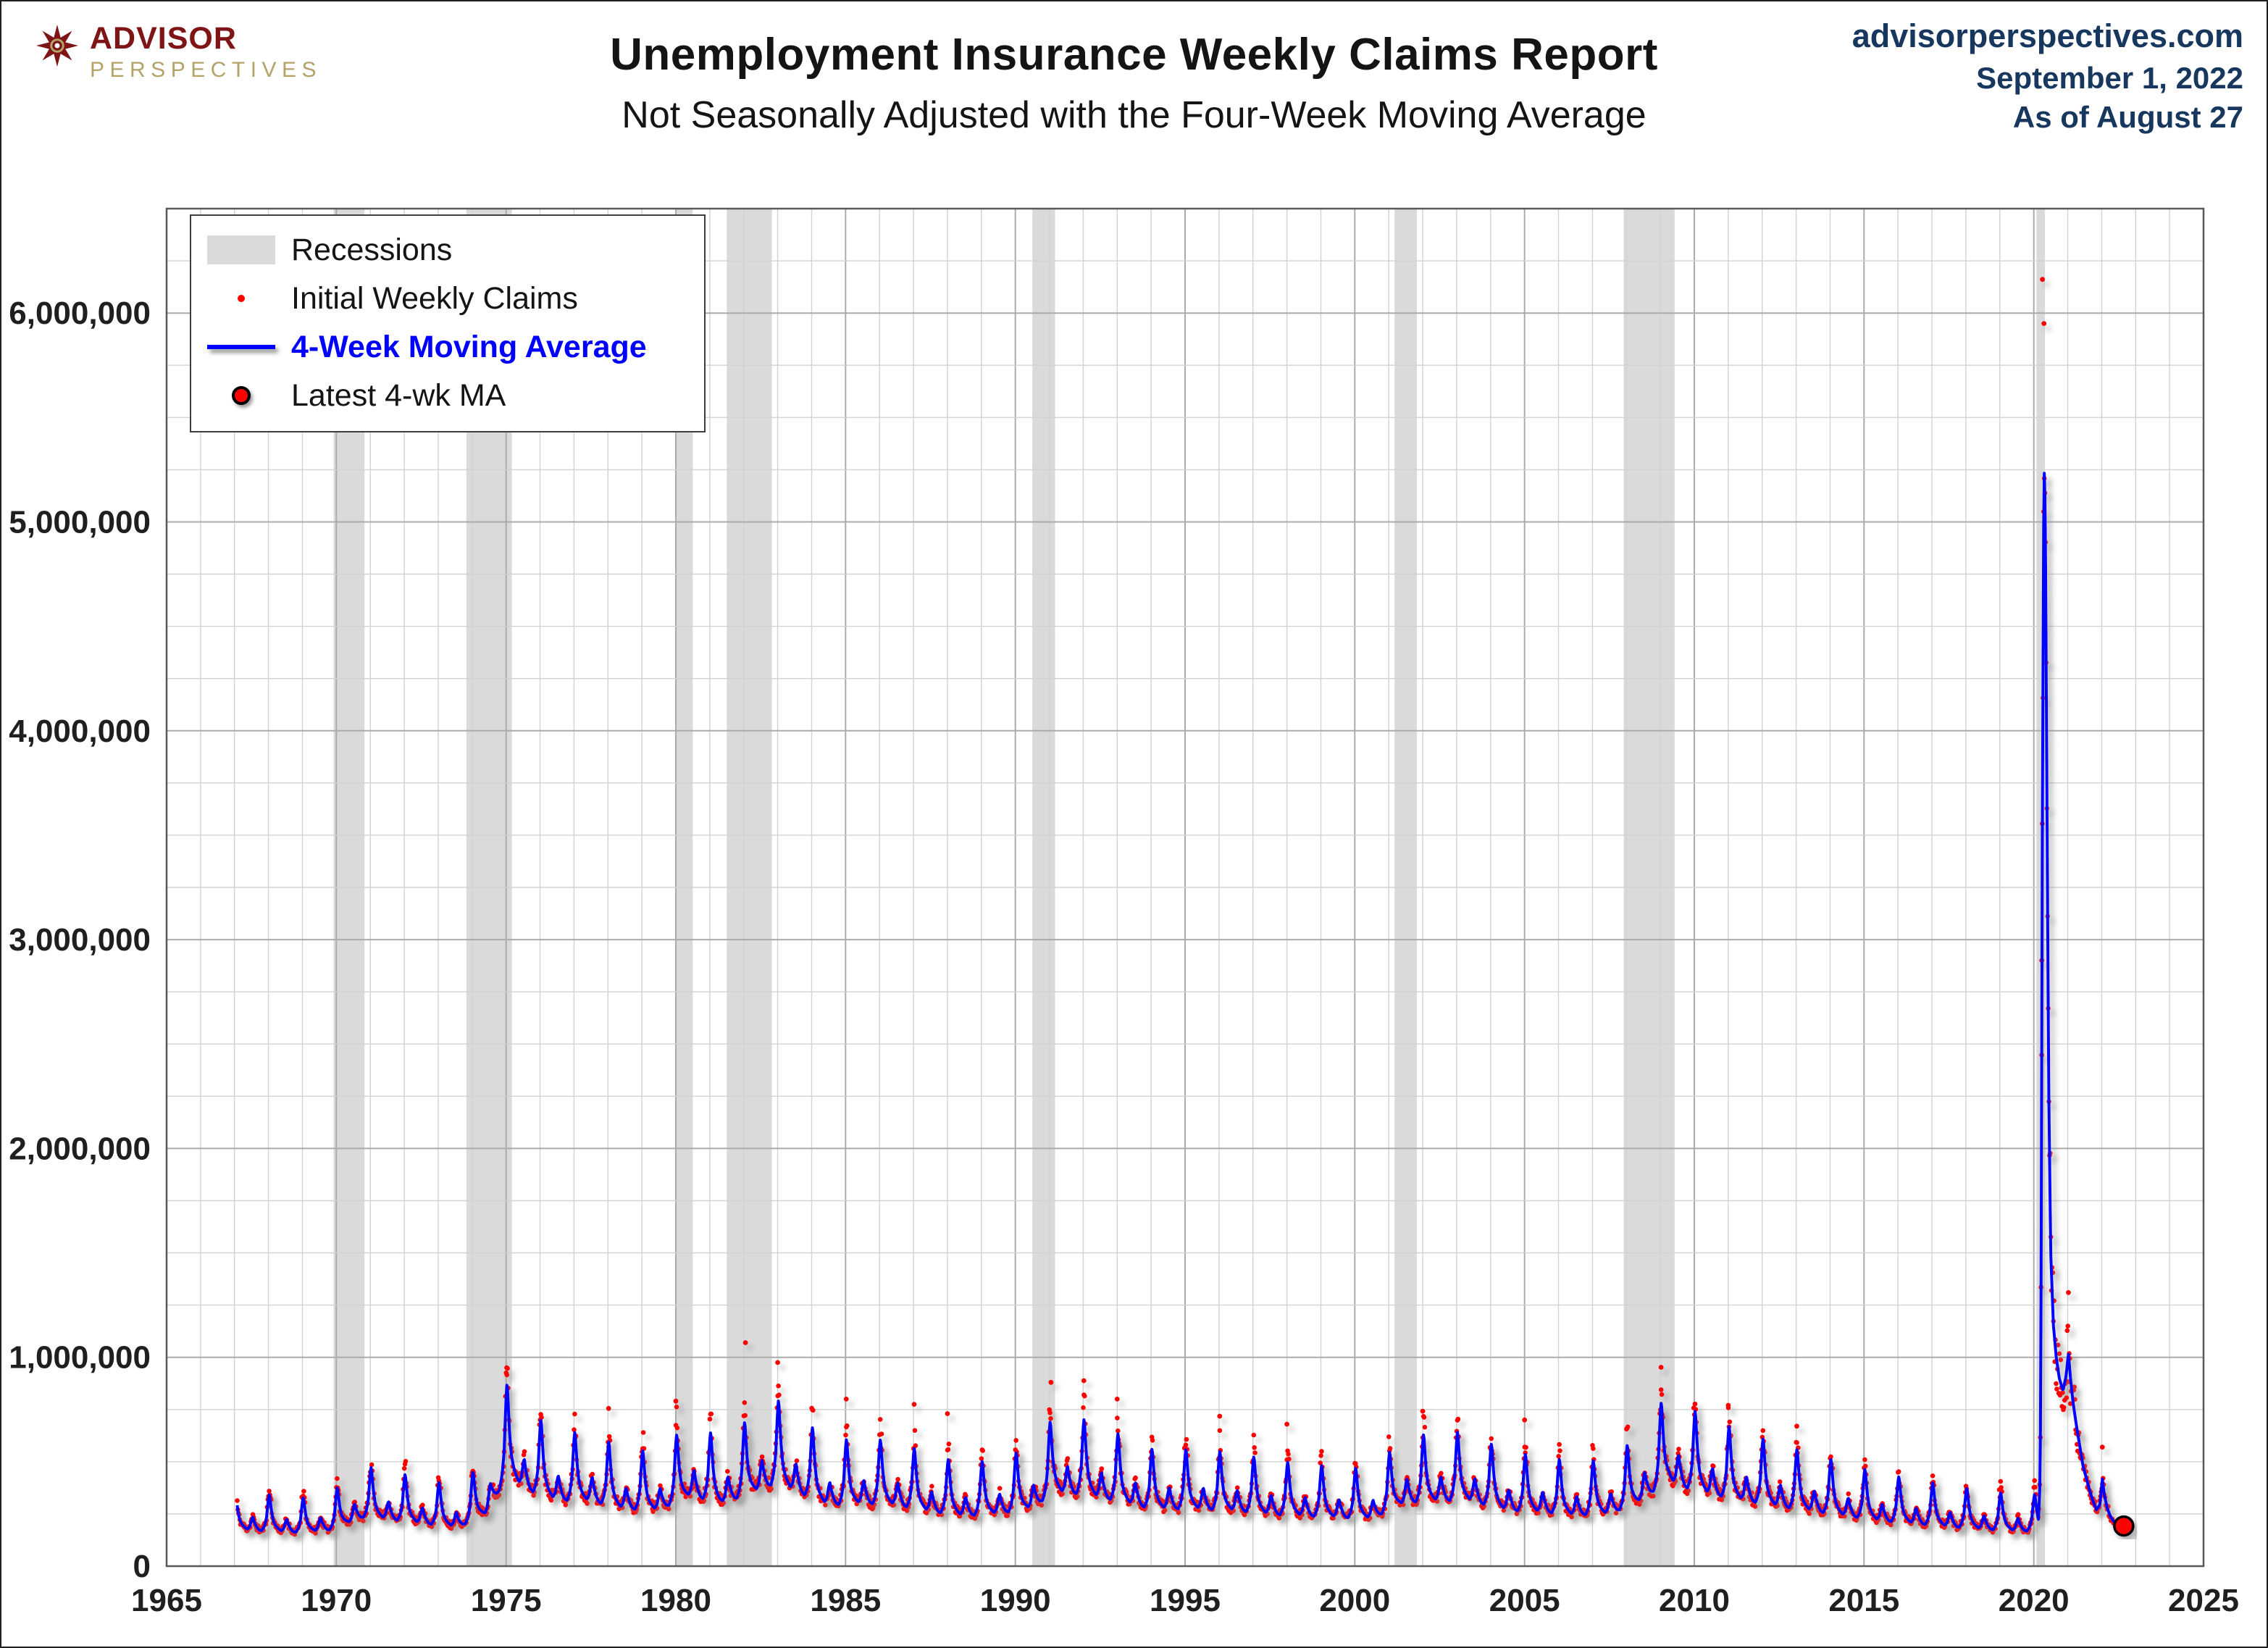  I want to click on svg-text: 1985, so click(846, 1600).